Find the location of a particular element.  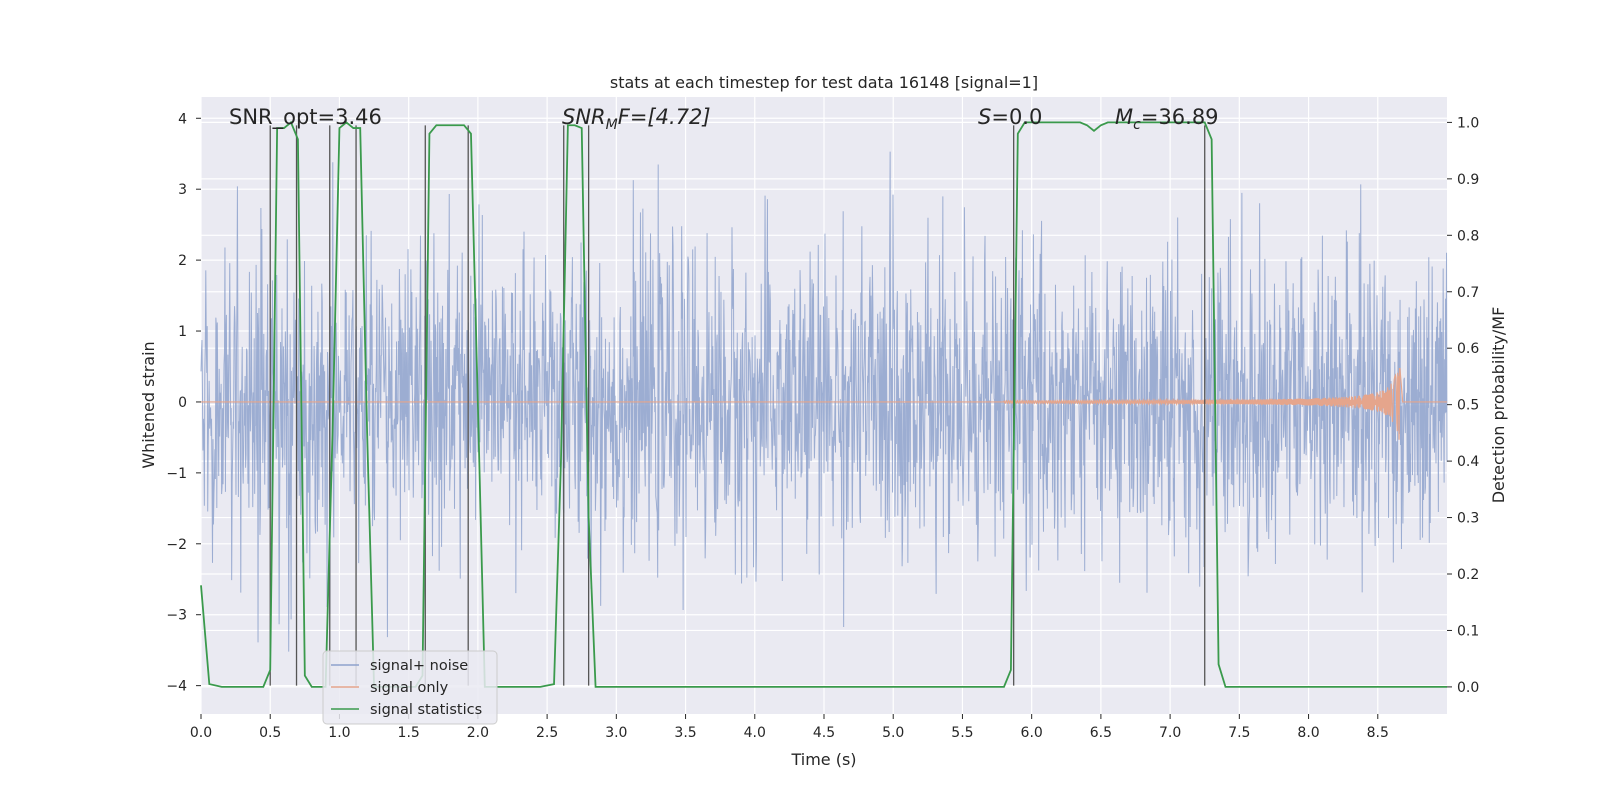

legend-label-signal-statistics: signal statistics is located at coordinates (426, 710).